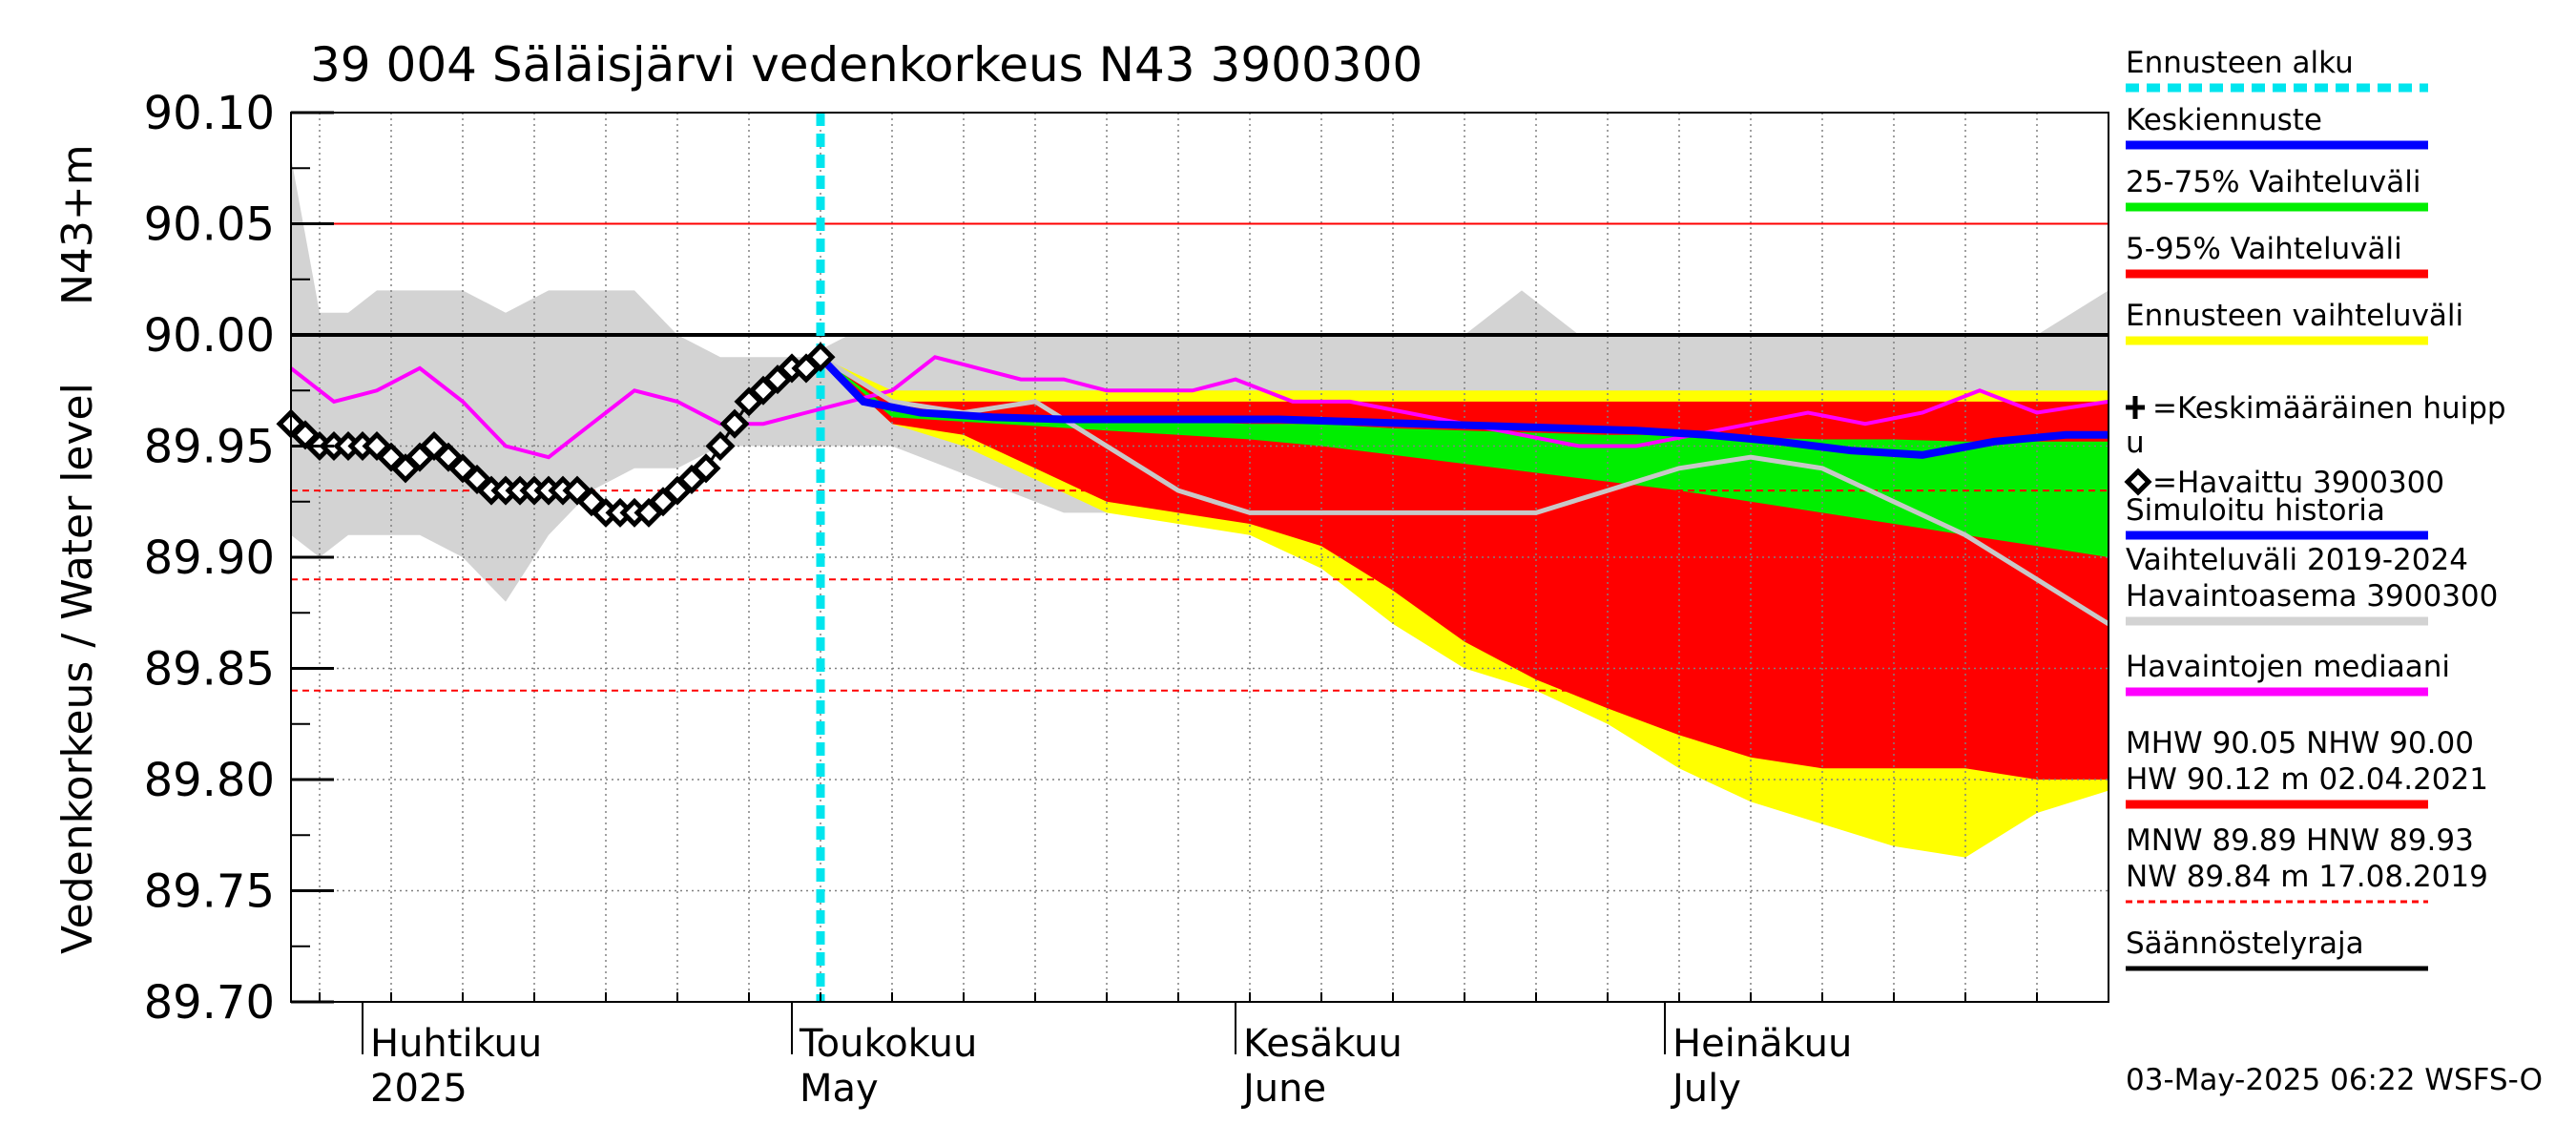 Image resolution: width=2576 pixels, height=1145 pixels. I want to click on legend-item: =Havaittu 3900300, so click(2284, 483).